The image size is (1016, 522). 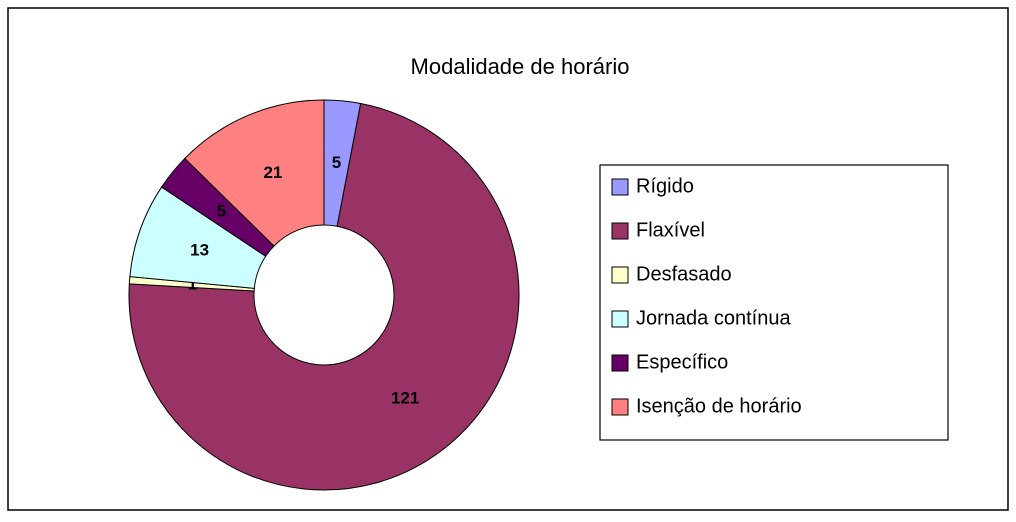 What do you see at coordinates (272, 172) in the screenshot?
I see `data-label: 21` at bounding box center [272, 172].